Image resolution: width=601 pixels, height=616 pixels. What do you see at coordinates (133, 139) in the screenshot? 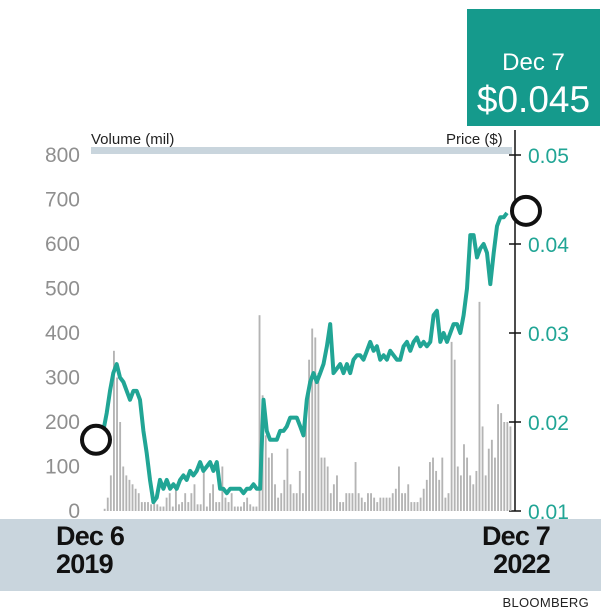
I see `volume-axis-label: Volume (mil)` at bounding box center [133, 139].